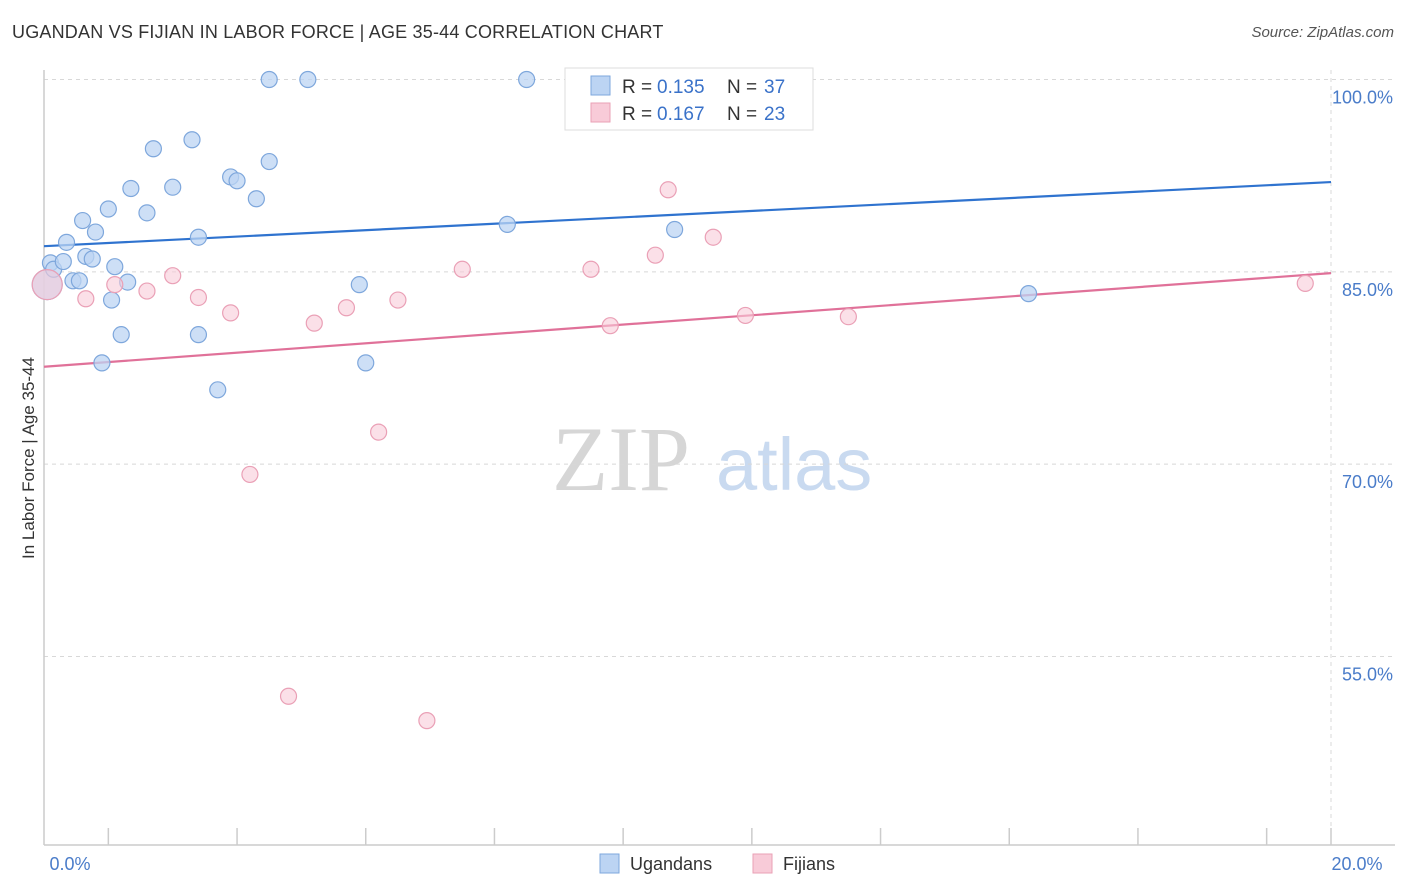 The image size is (1406, 892). Describe the element at coordinates (671, 864) in the screenshot. I see `bottom-legend-label-ugandans: Ugandans` at that location.